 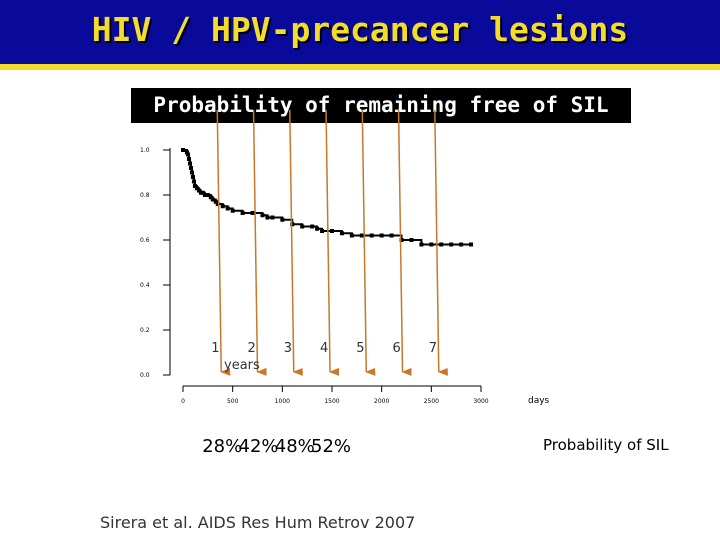 What do you see at coordinates (331, 446) in the screenshot?
I see `probability-value: 52%` at bounding box center [331, 446].